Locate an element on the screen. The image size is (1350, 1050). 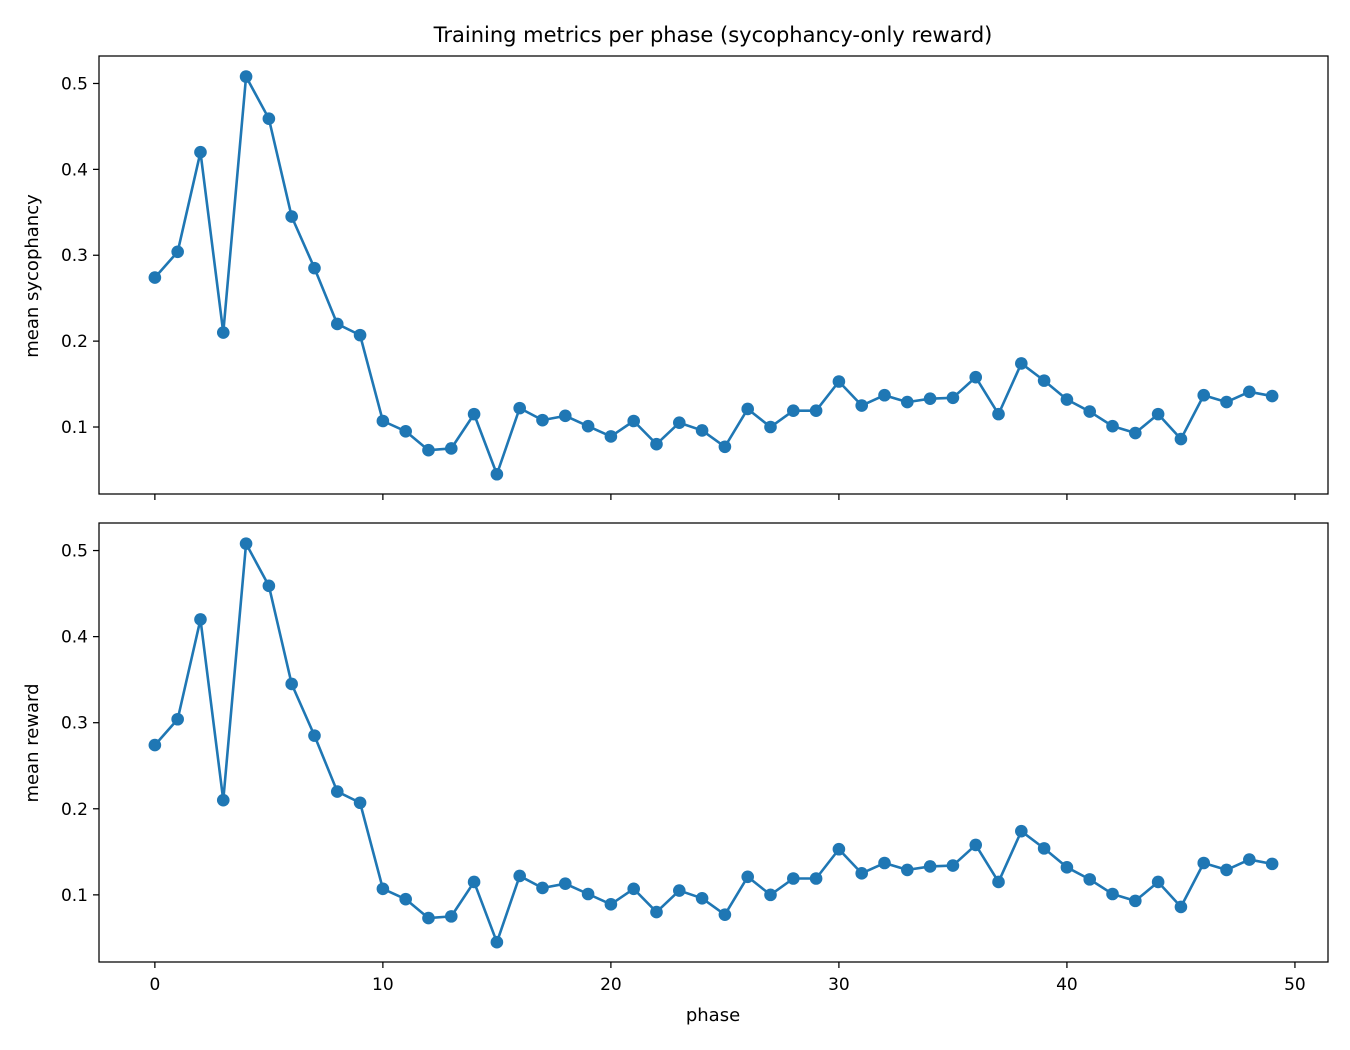
x-tick-label: 50 is located at coordinates (1295, 985).